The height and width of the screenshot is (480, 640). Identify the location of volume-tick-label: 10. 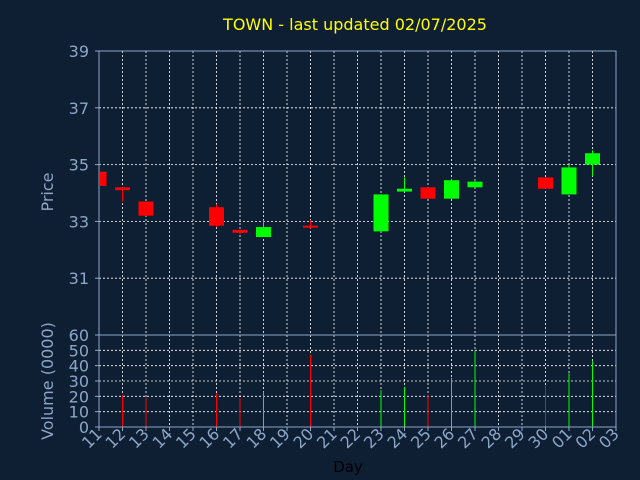
(79, 412).